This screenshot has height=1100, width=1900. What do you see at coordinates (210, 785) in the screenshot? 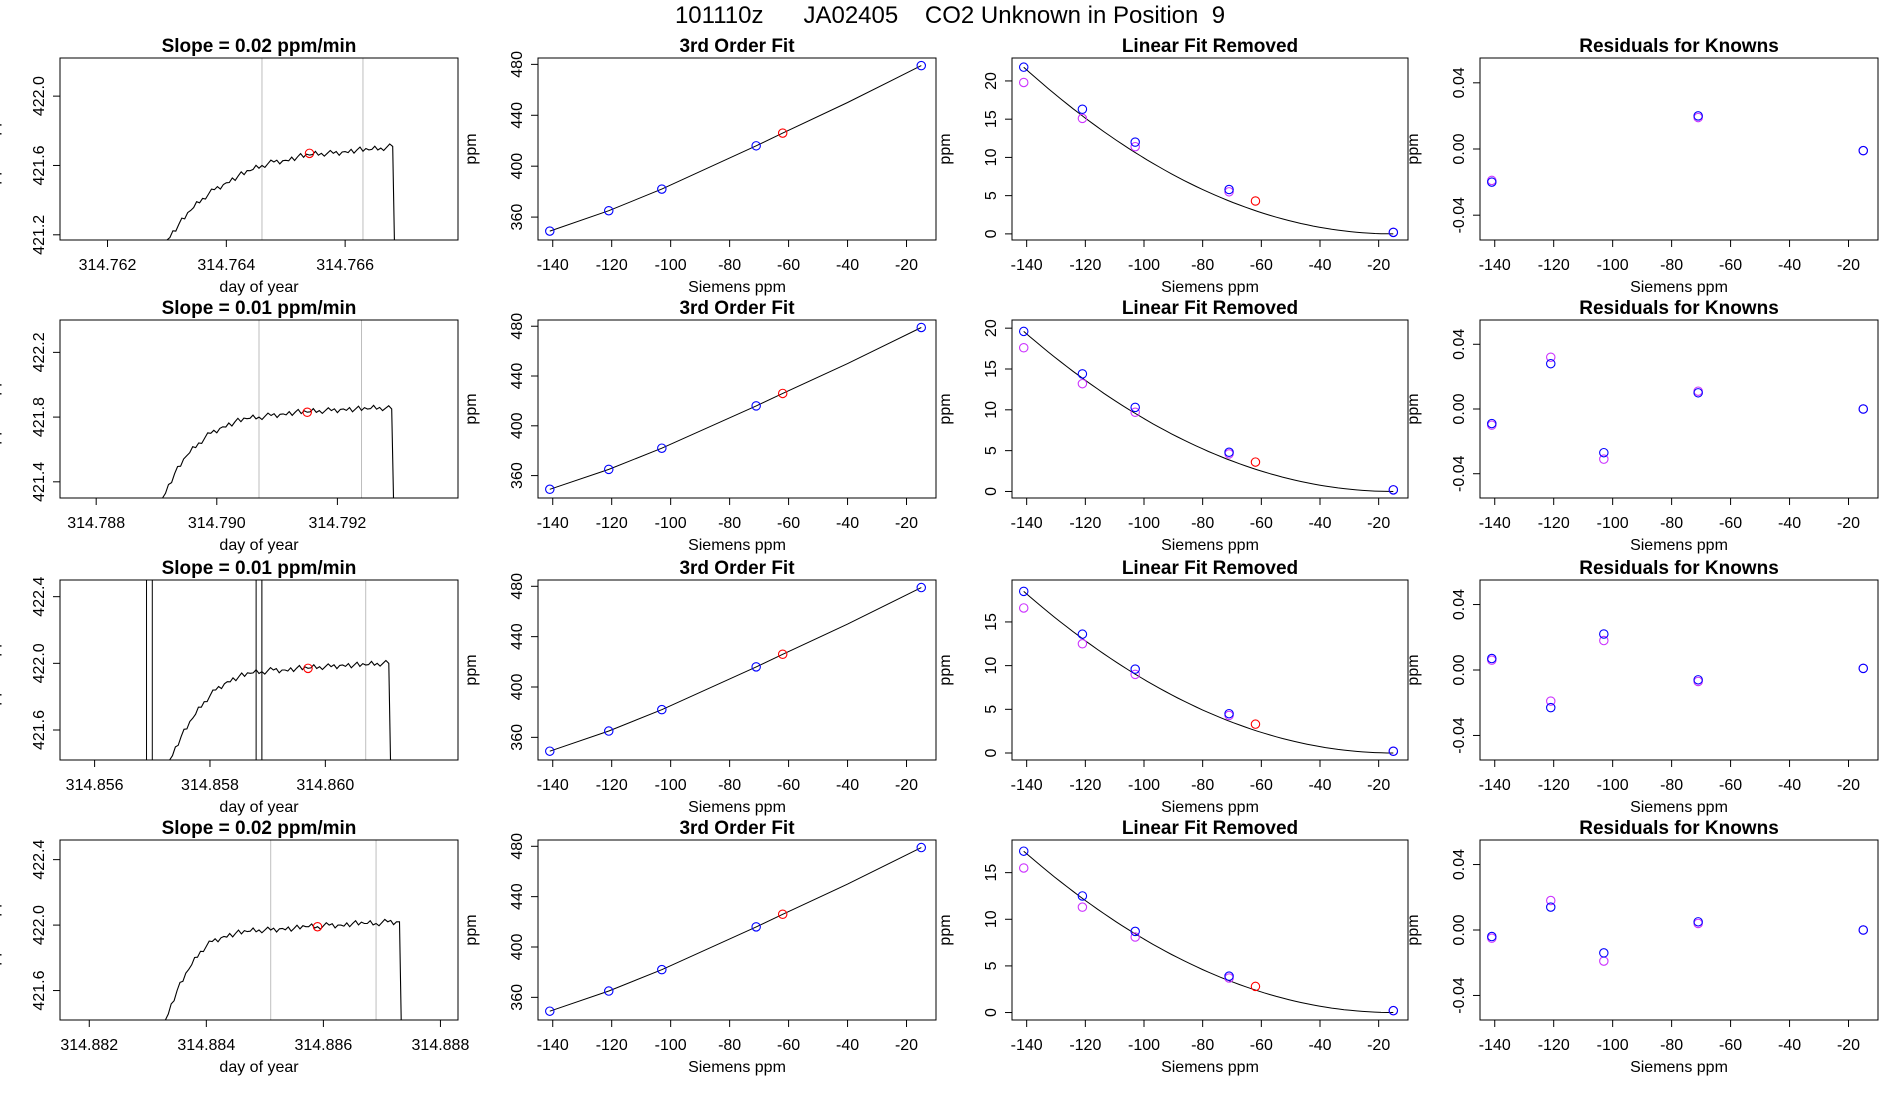
I see `row2-trace-xtick-label: 314.858` at bounding box center [210, 785].